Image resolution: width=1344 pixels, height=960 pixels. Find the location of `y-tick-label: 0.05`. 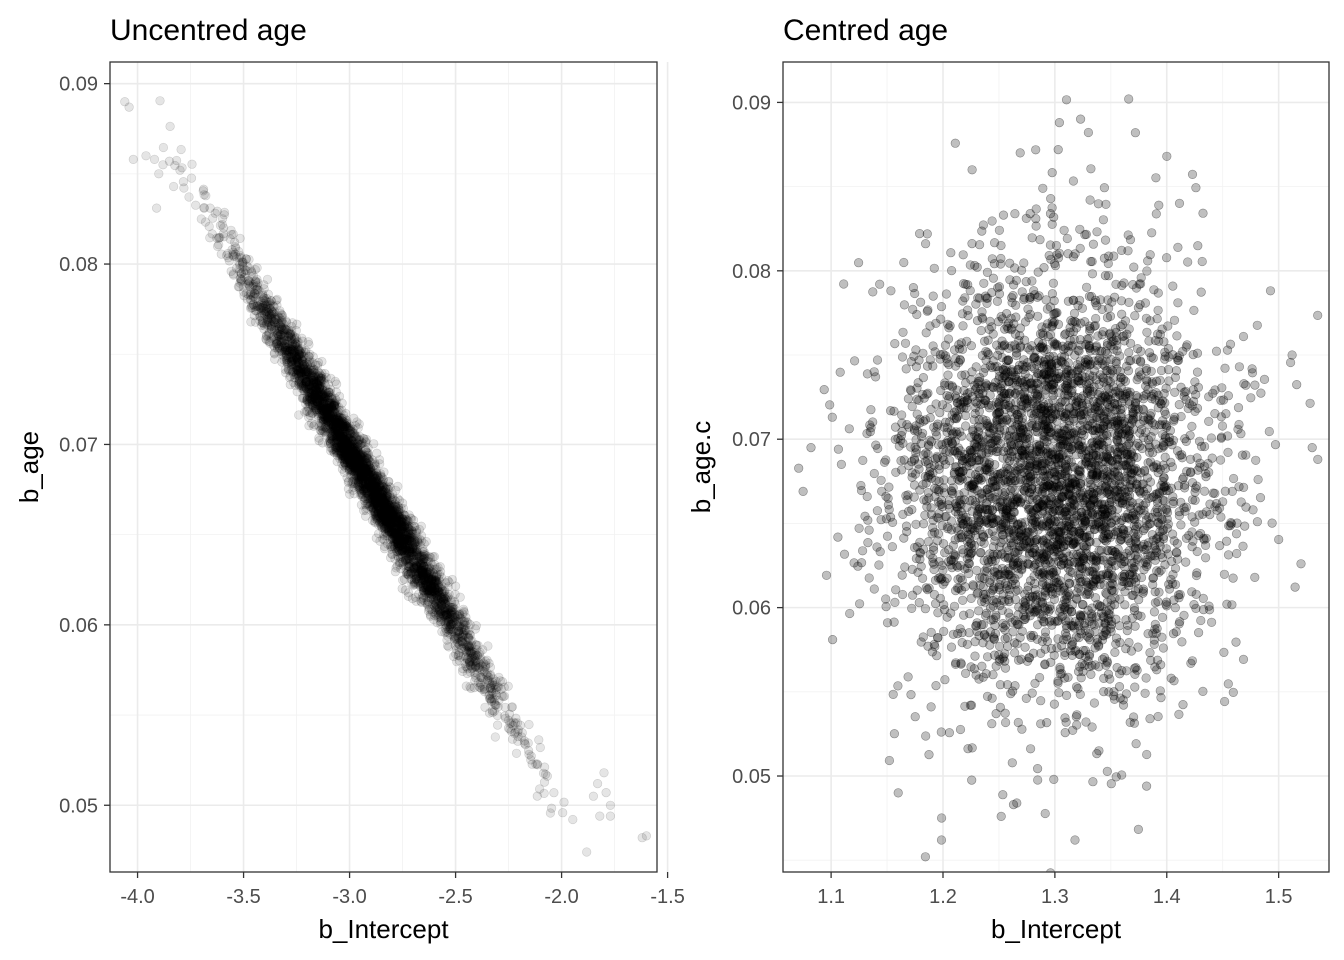

y-tick-label: 0.05 is located at coordinates (78, 806).